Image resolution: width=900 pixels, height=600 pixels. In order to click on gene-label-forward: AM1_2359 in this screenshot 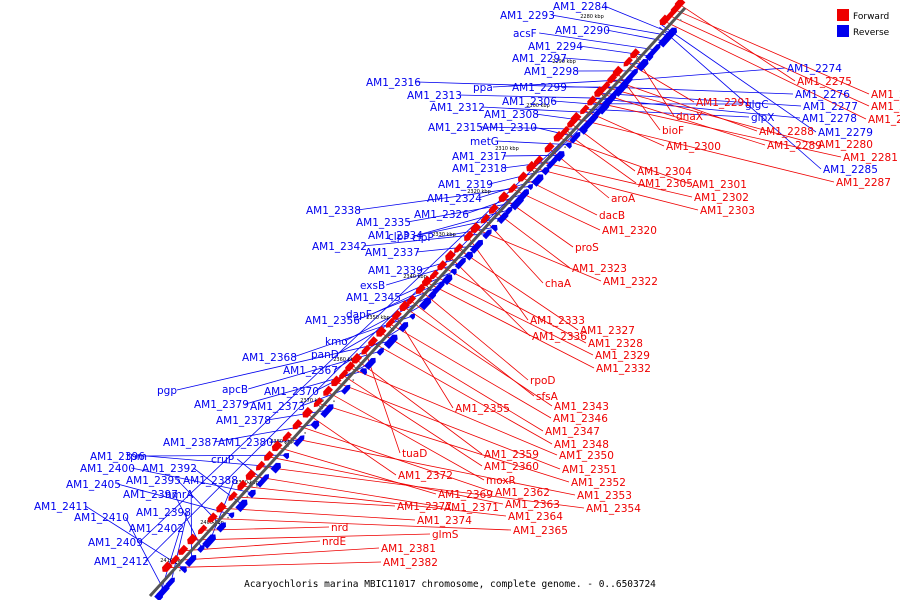, I will do `click(511, 455)`.